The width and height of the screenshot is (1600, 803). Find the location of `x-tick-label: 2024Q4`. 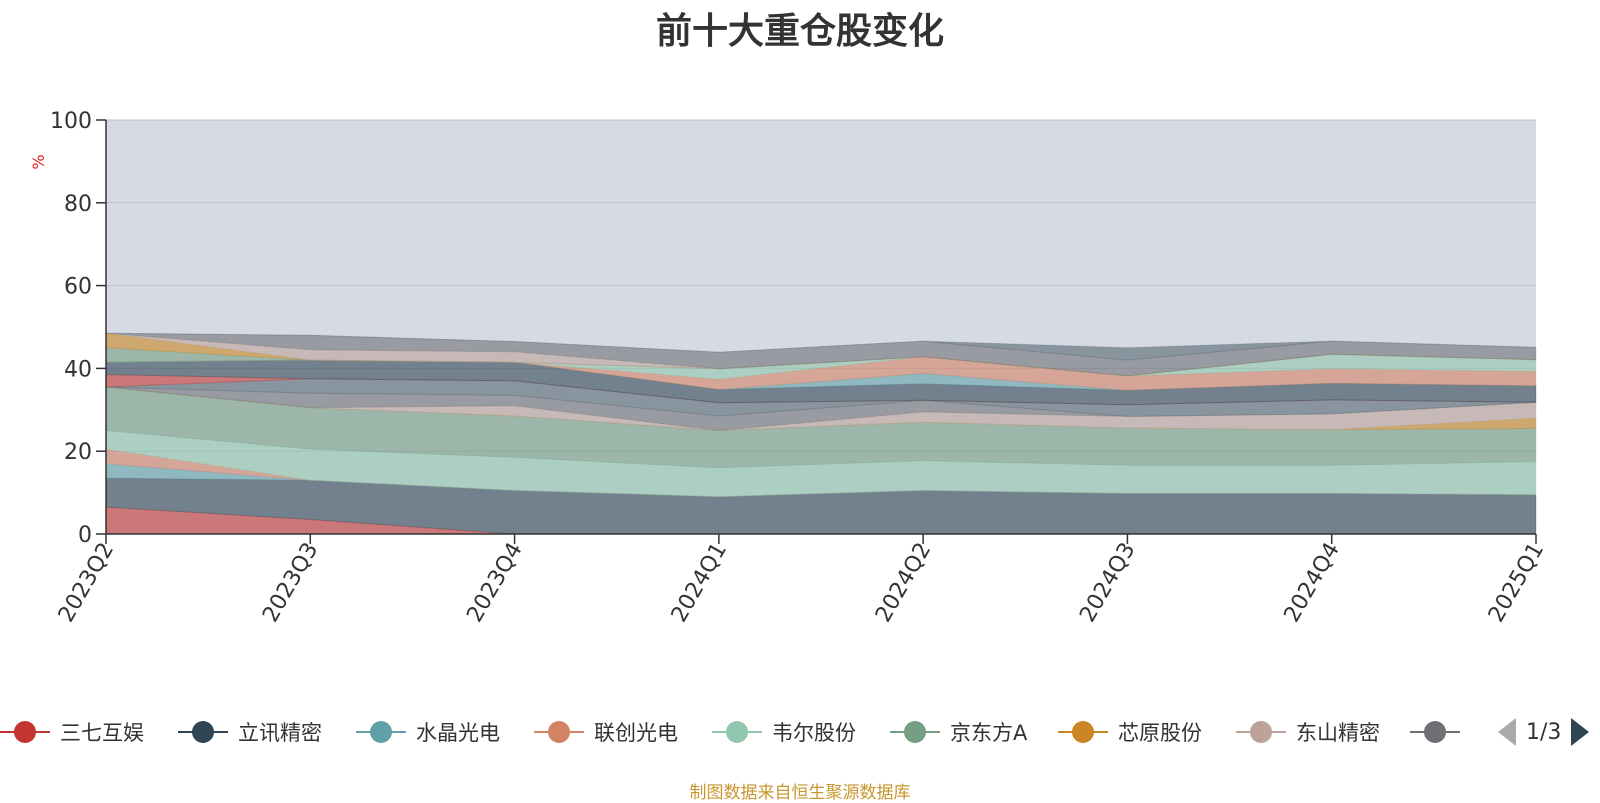

x-tick-label: 2024Q4 is located at coordinates (1312, 583).